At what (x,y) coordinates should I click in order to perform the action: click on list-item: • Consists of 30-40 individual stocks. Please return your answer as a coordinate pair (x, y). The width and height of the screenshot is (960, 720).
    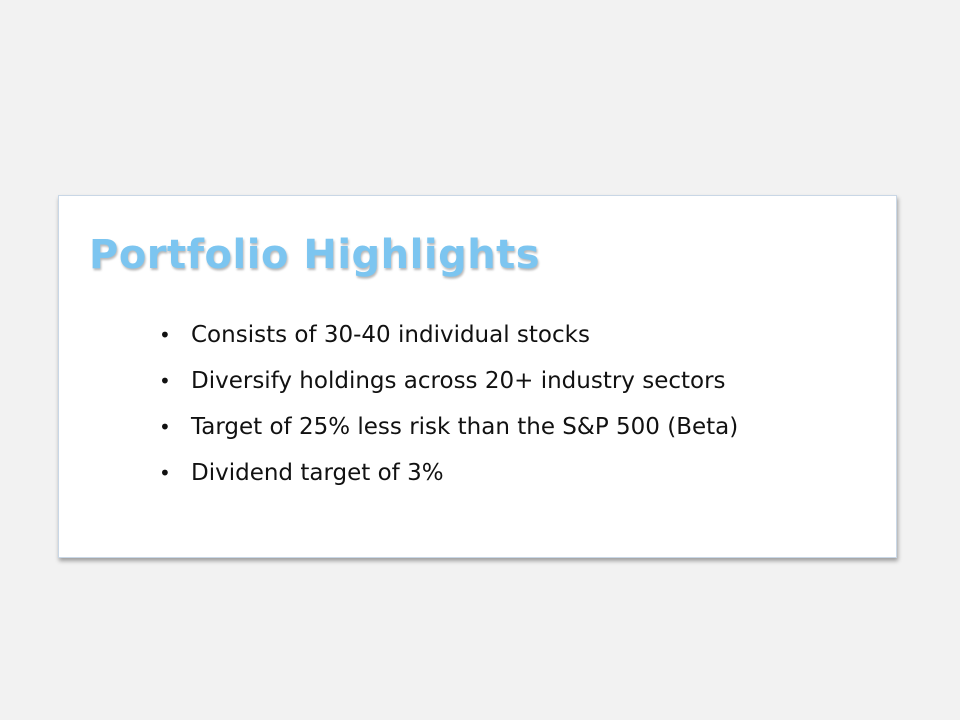
    Looking at the image, I should click on (448, 335).